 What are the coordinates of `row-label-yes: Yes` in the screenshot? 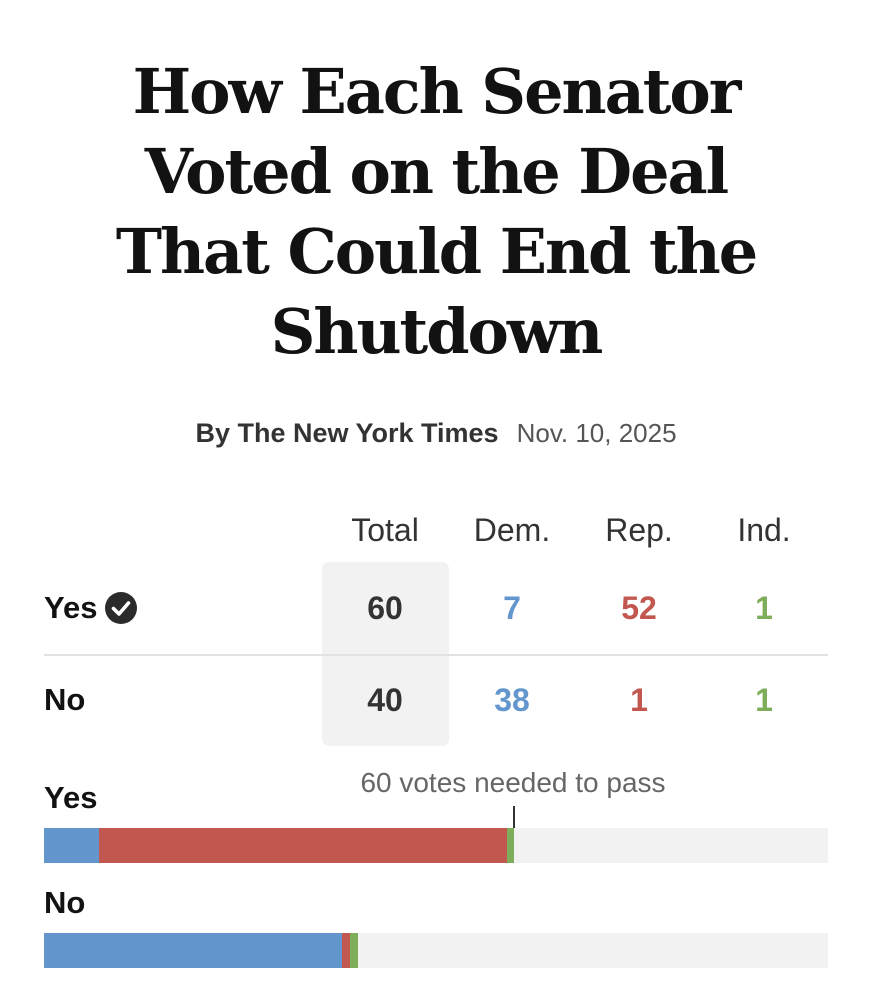 It's located at (91, 608).